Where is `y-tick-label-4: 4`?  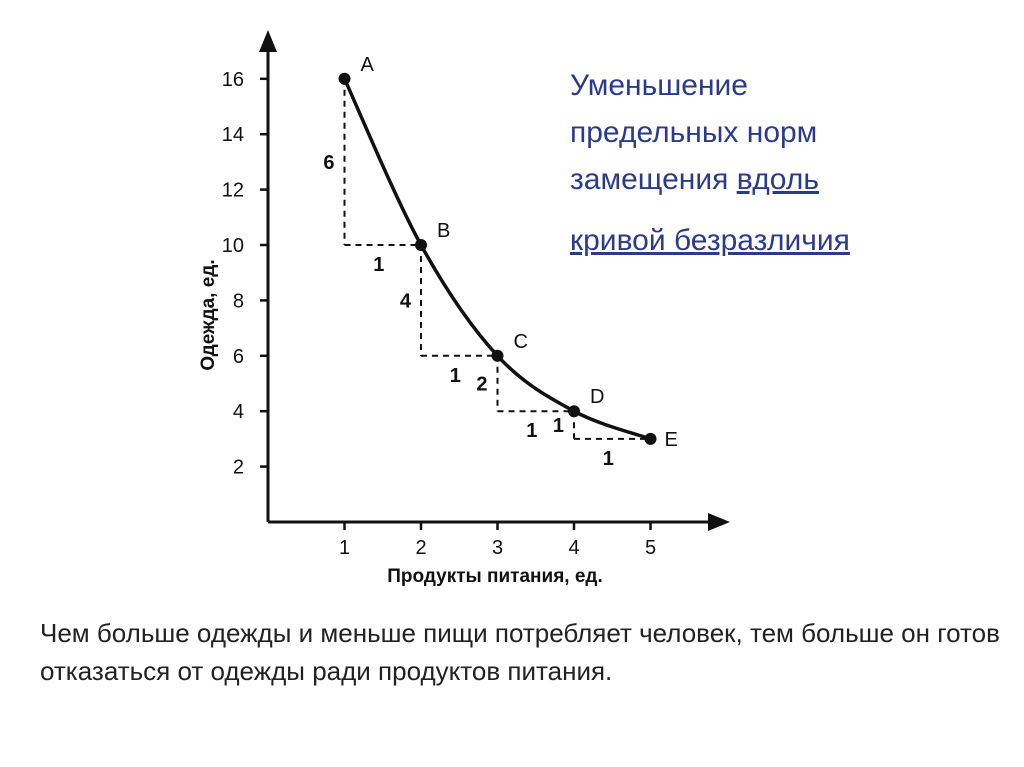 y-tick-label-4: 4 is located at coordinates (238, 412).